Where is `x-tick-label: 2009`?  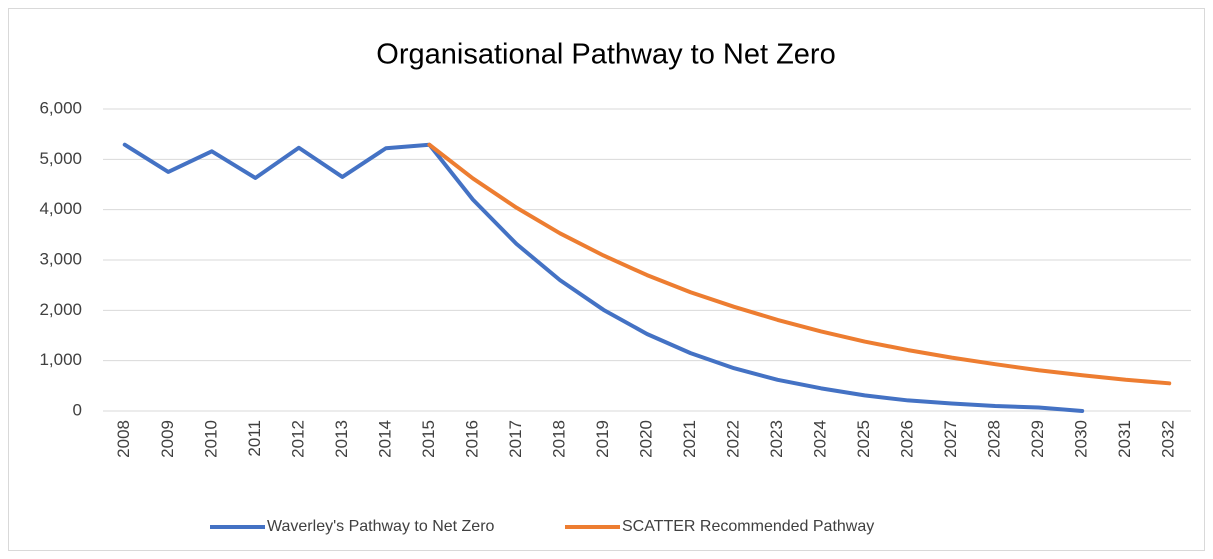 x-tick-label: 2009 is located at coordinates (167, 439).